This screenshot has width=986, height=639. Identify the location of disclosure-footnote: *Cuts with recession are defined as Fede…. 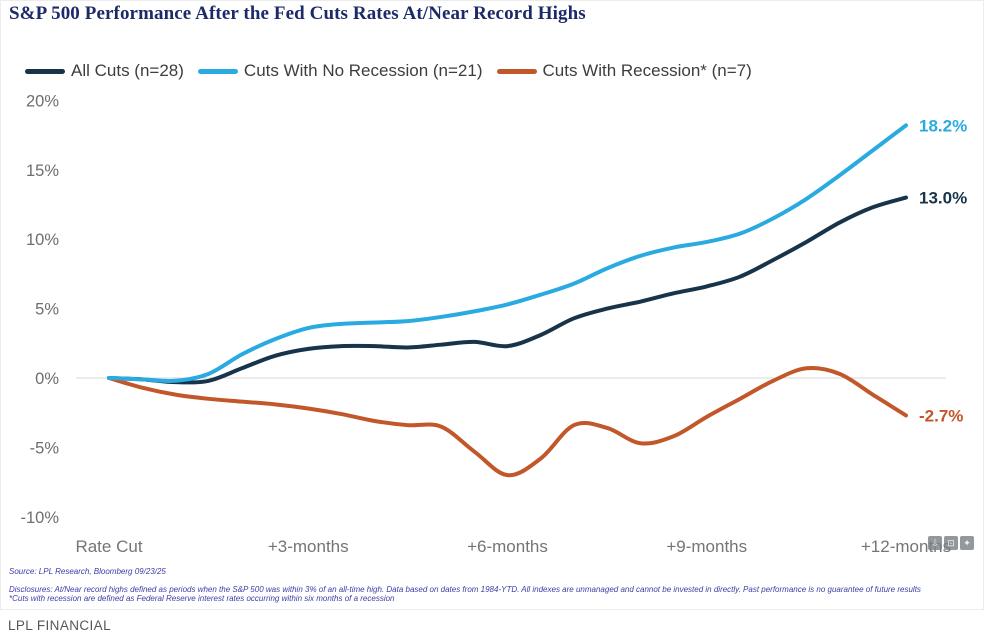
(202, 598).